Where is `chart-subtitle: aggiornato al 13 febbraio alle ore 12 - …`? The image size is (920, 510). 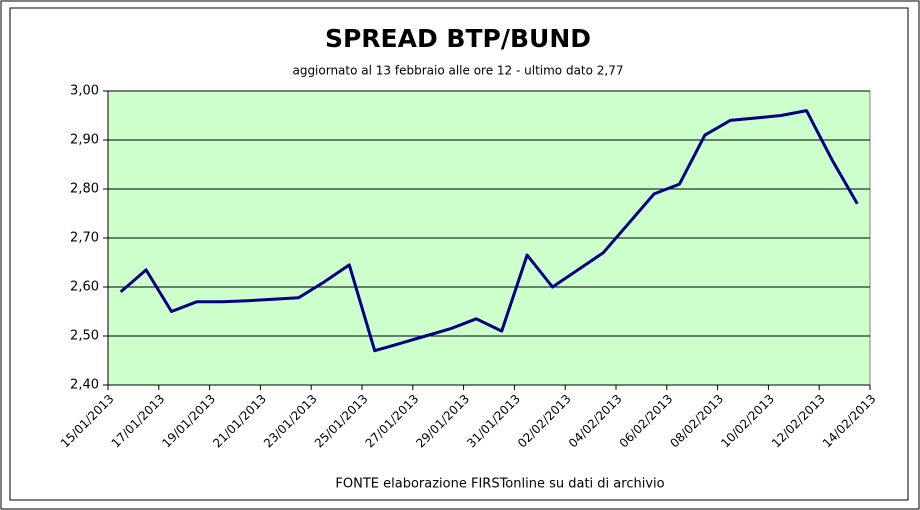 chart-subtitle: aggiornato al 13 febbraio alle ore 12 - … is located at coordinates (457, 71).